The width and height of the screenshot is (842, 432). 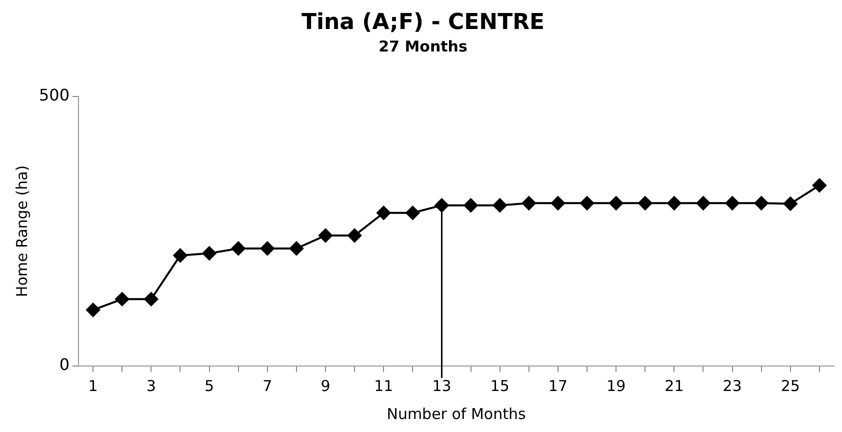 I want to click on x-tick-label: 25, so click(x=790, y=385).